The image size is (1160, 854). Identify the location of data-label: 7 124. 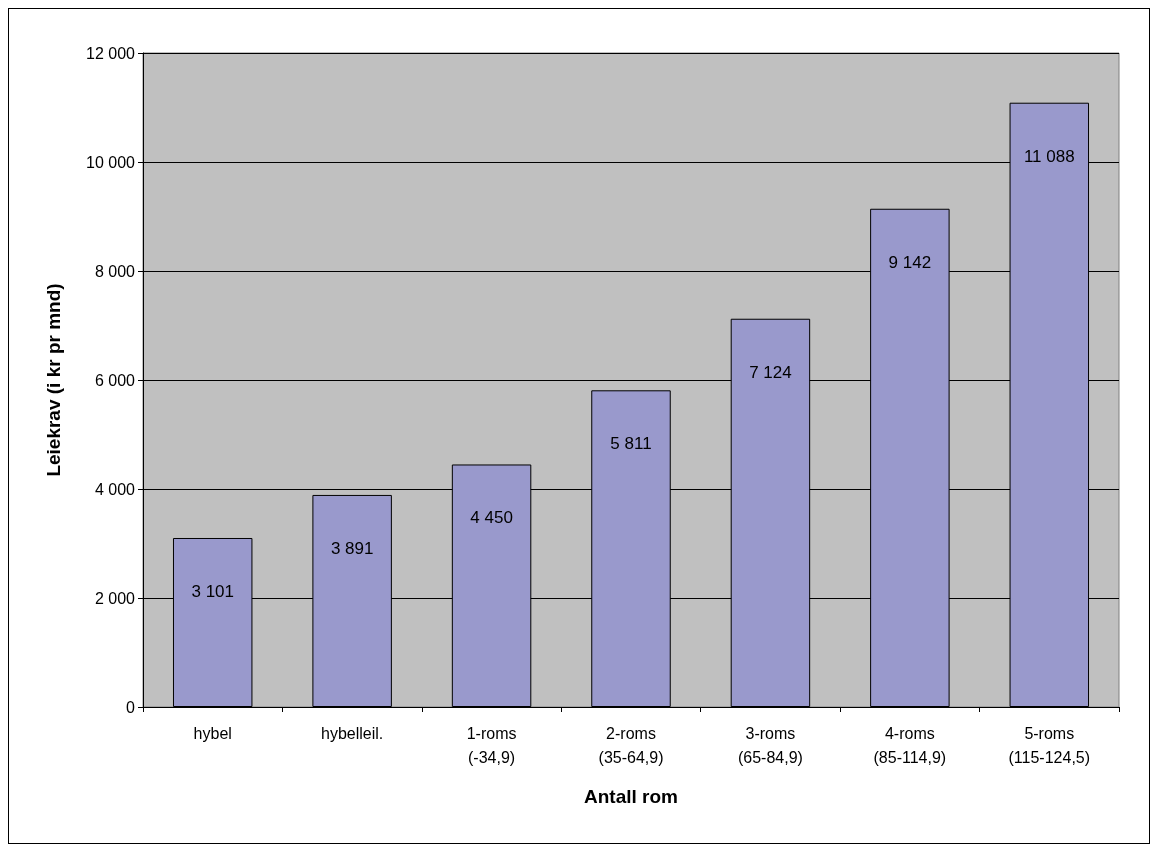
(770, 372).